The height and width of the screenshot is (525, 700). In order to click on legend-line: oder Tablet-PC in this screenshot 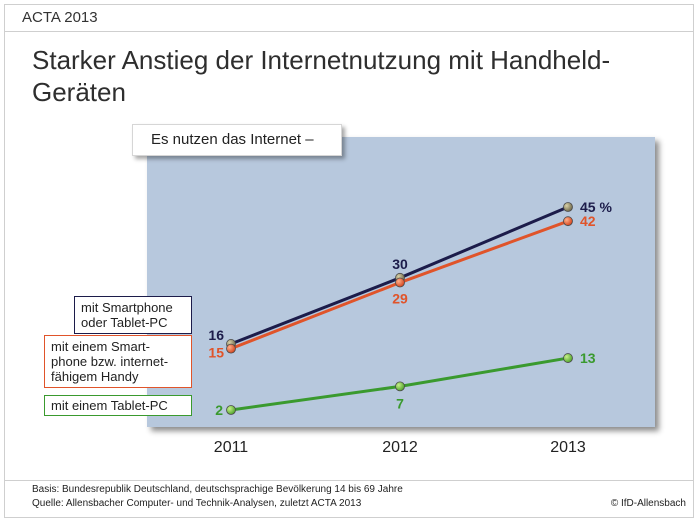, I will do `click(124, 322)`.